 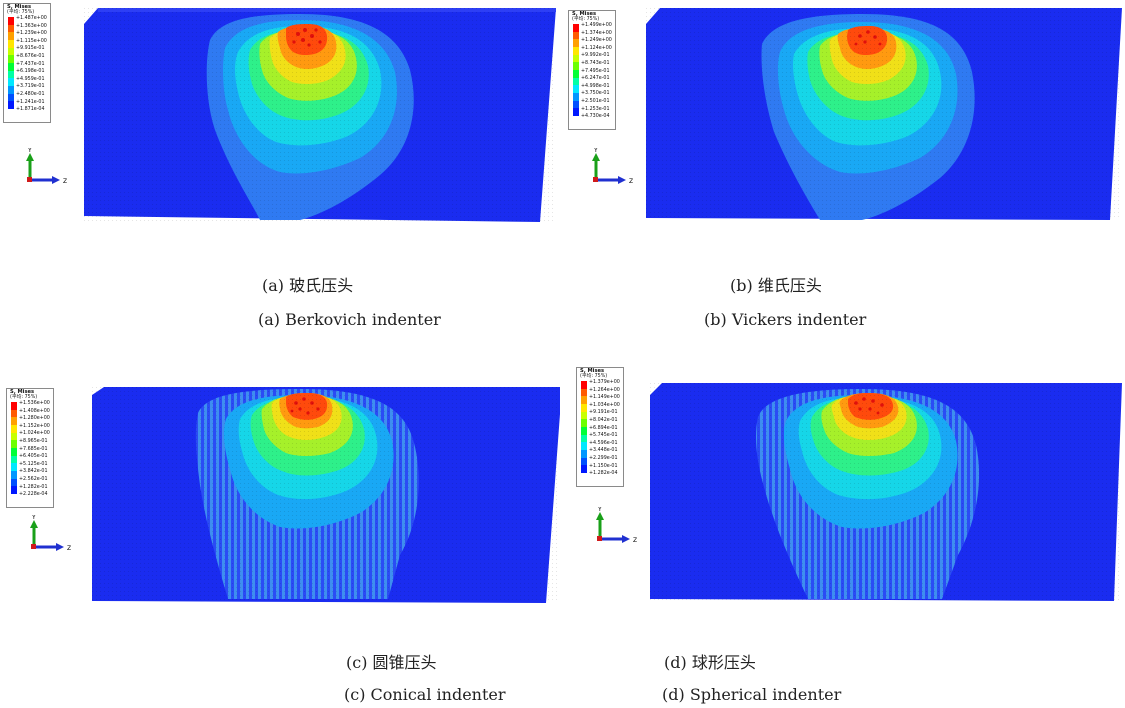 I want to click on caption-en-c: (c) Conical indenter, so click(x=425, y=694).